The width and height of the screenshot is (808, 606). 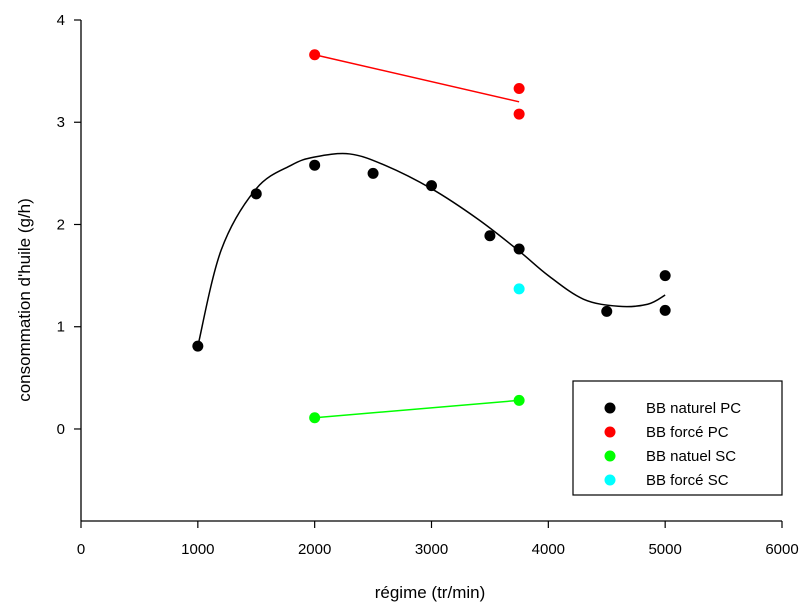 I want to click on y-tick-label: 3, so click(x=61, y=122).